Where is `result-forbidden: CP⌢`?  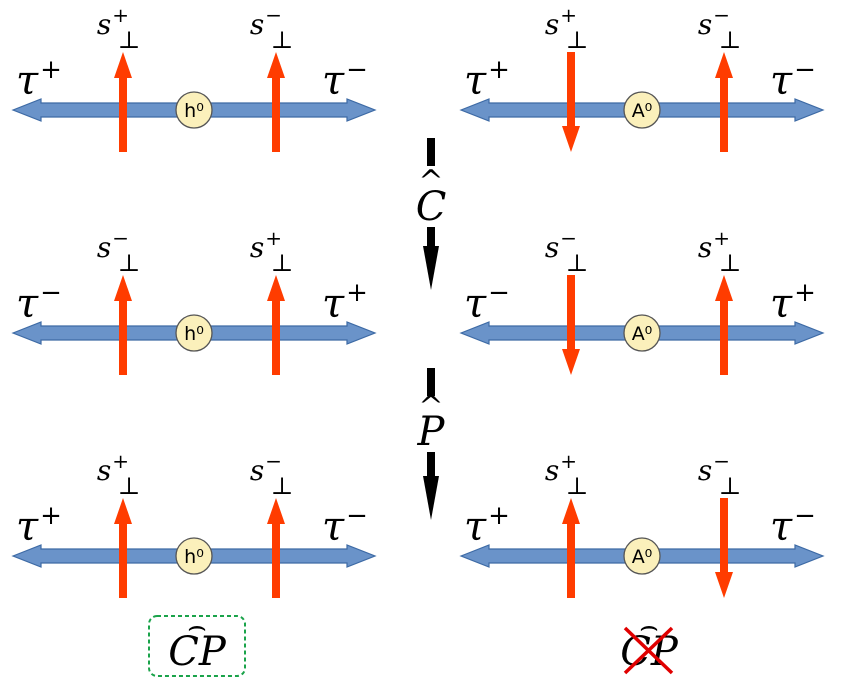
result-forbidden: CP⌢ is located at coordinates (649, 642).